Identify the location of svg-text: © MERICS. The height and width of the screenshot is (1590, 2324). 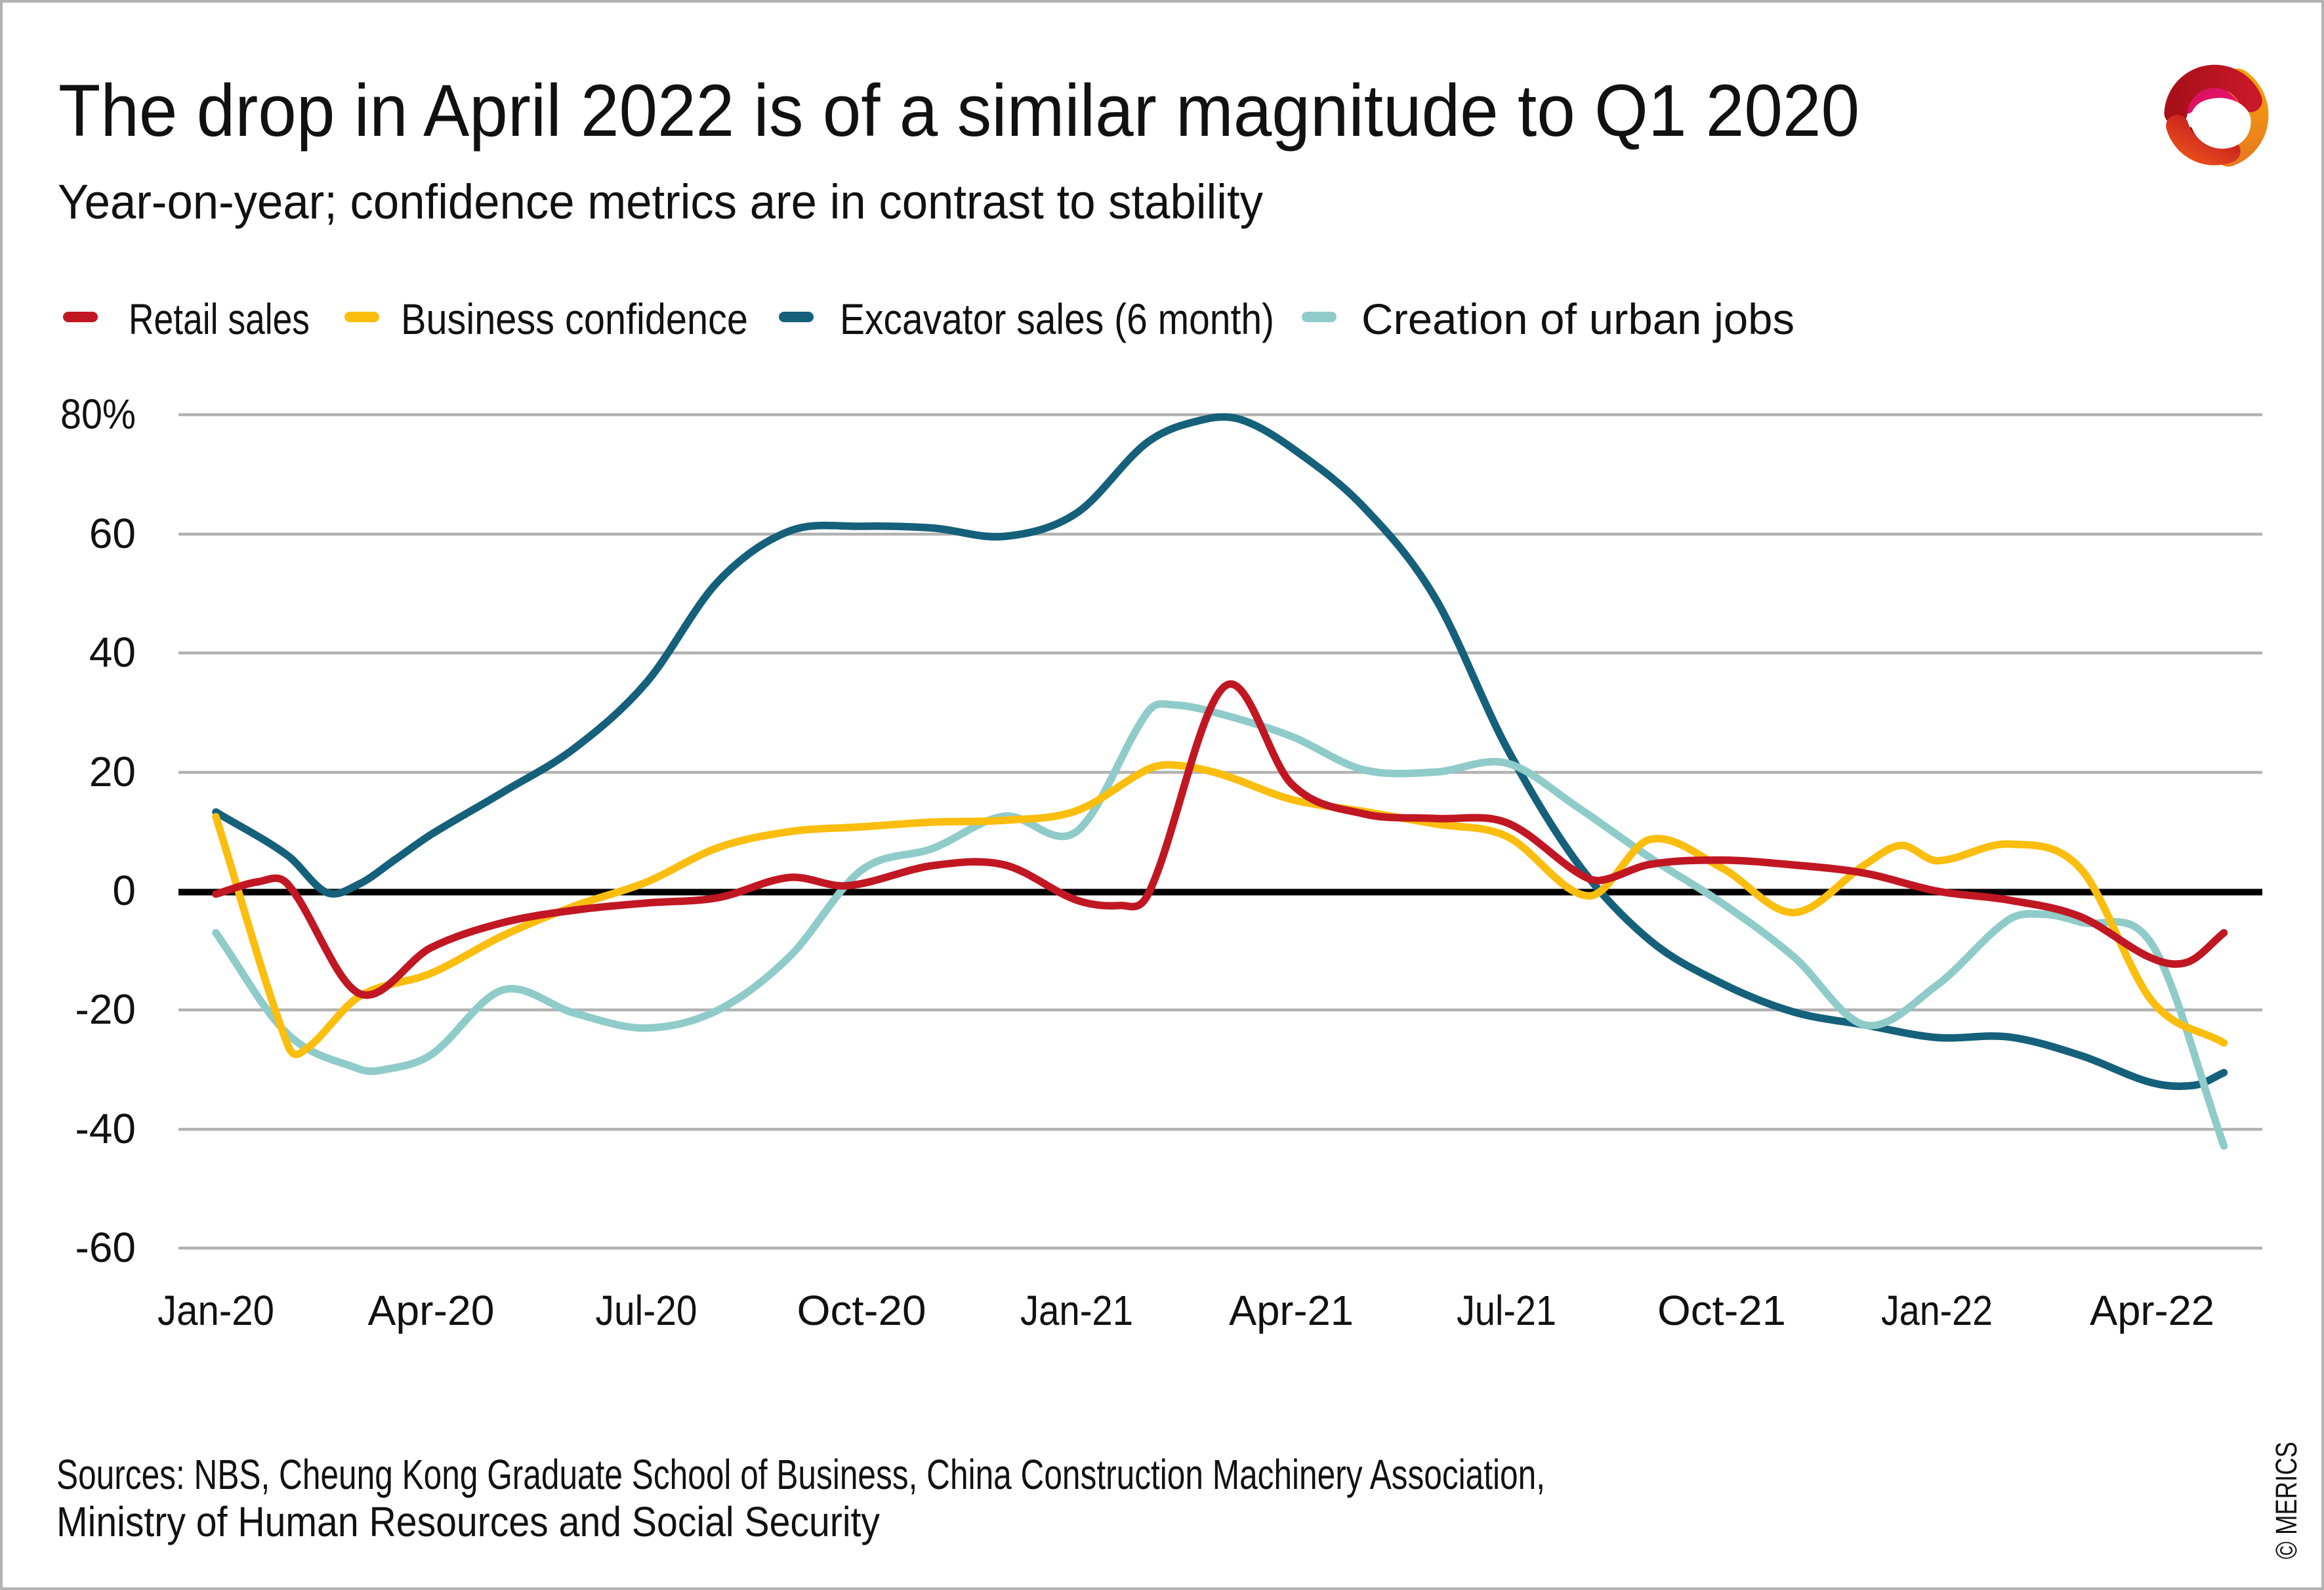
(2286, 1500).